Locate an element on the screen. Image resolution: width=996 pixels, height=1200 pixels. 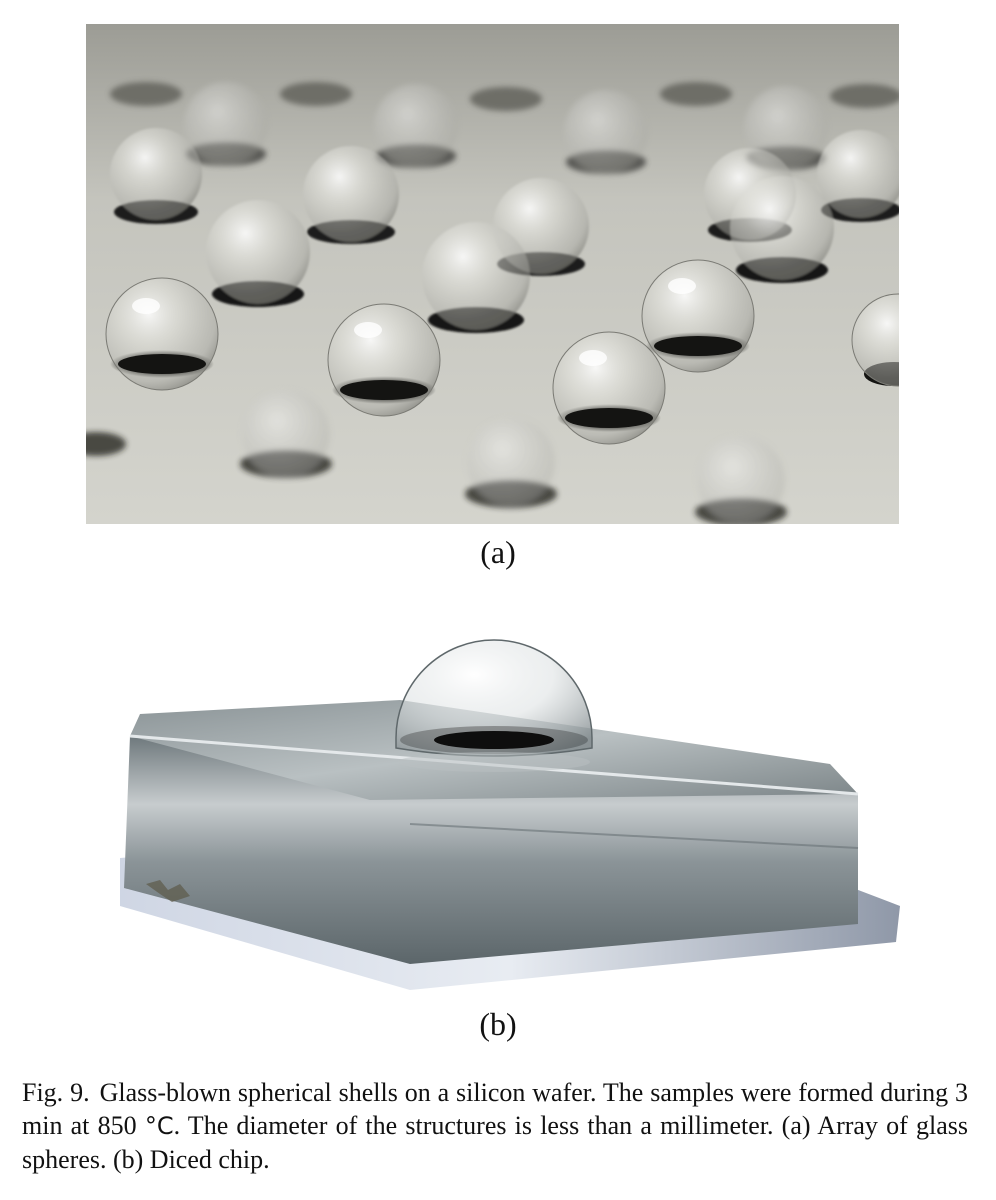
temperature-unit: °C is located at coordinates (159, 1126).